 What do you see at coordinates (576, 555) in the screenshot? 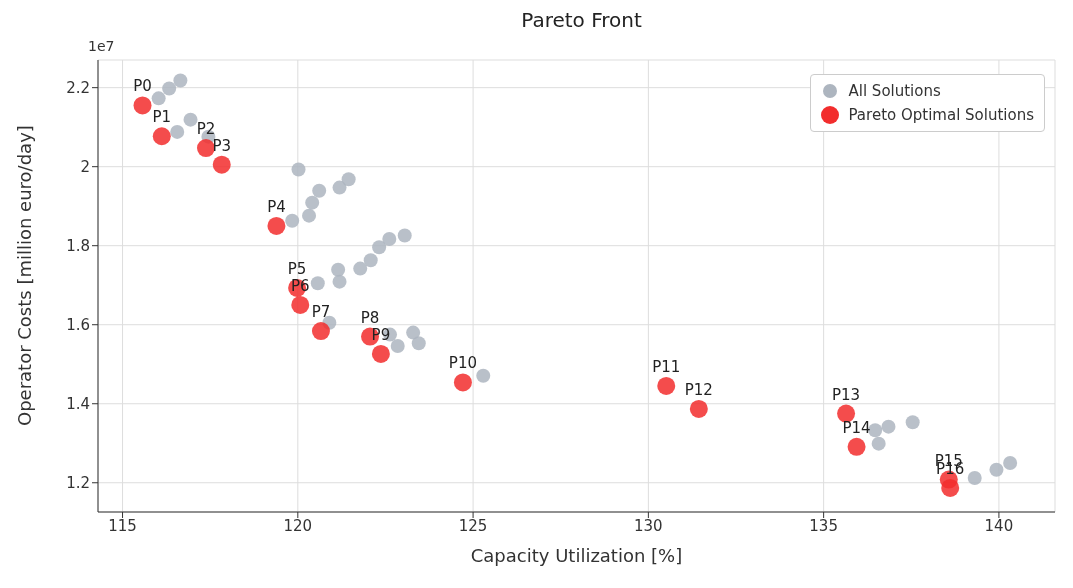
I see `x-axis-title: Capacity Utilization [%]` at bounding box center [576, 555].